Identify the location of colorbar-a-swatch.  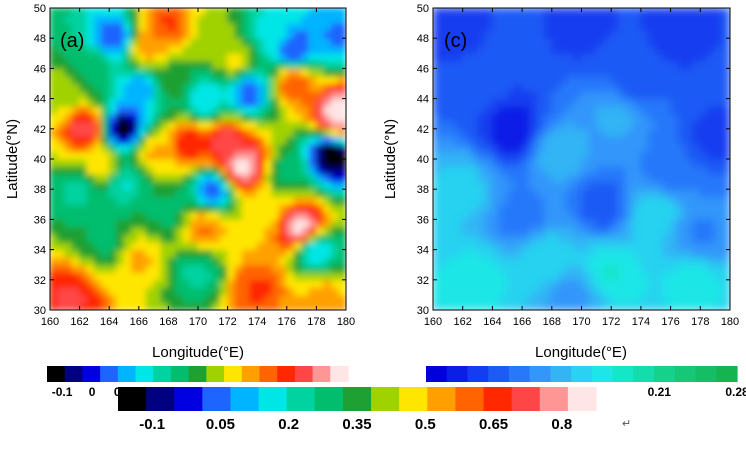
(251, 374).